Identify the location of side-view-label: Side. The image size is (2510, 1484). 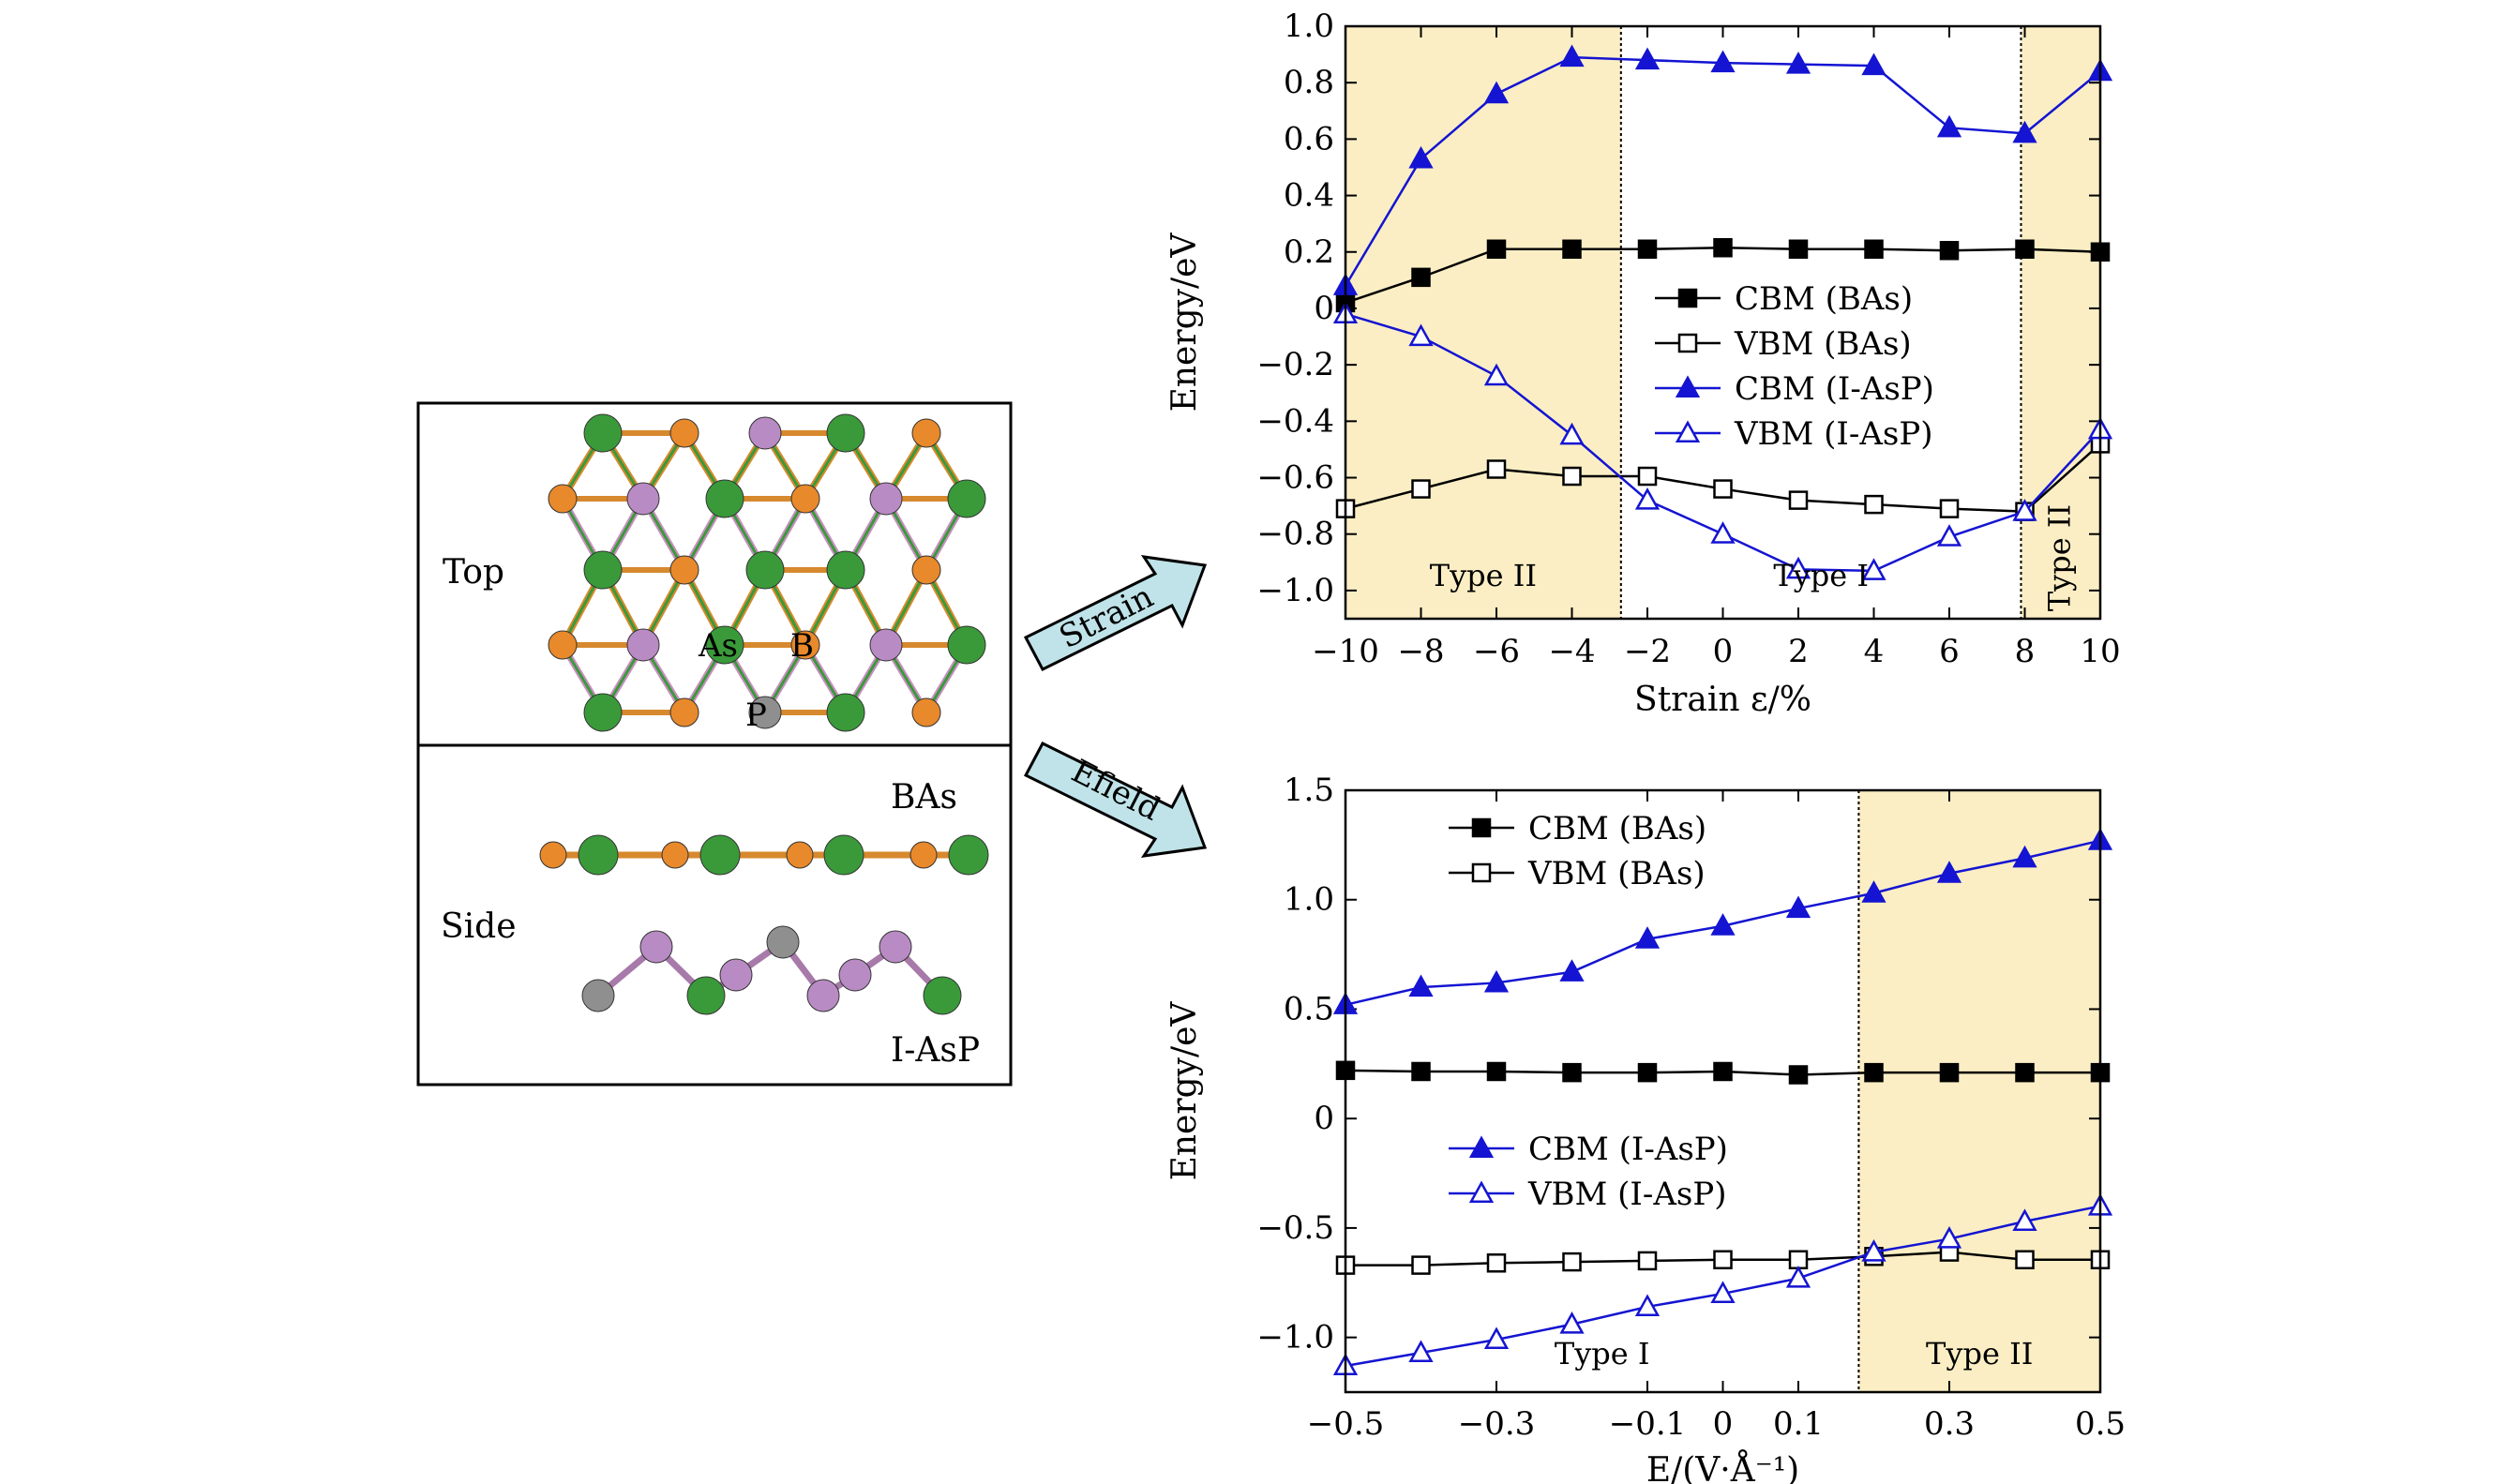
(479, 926).